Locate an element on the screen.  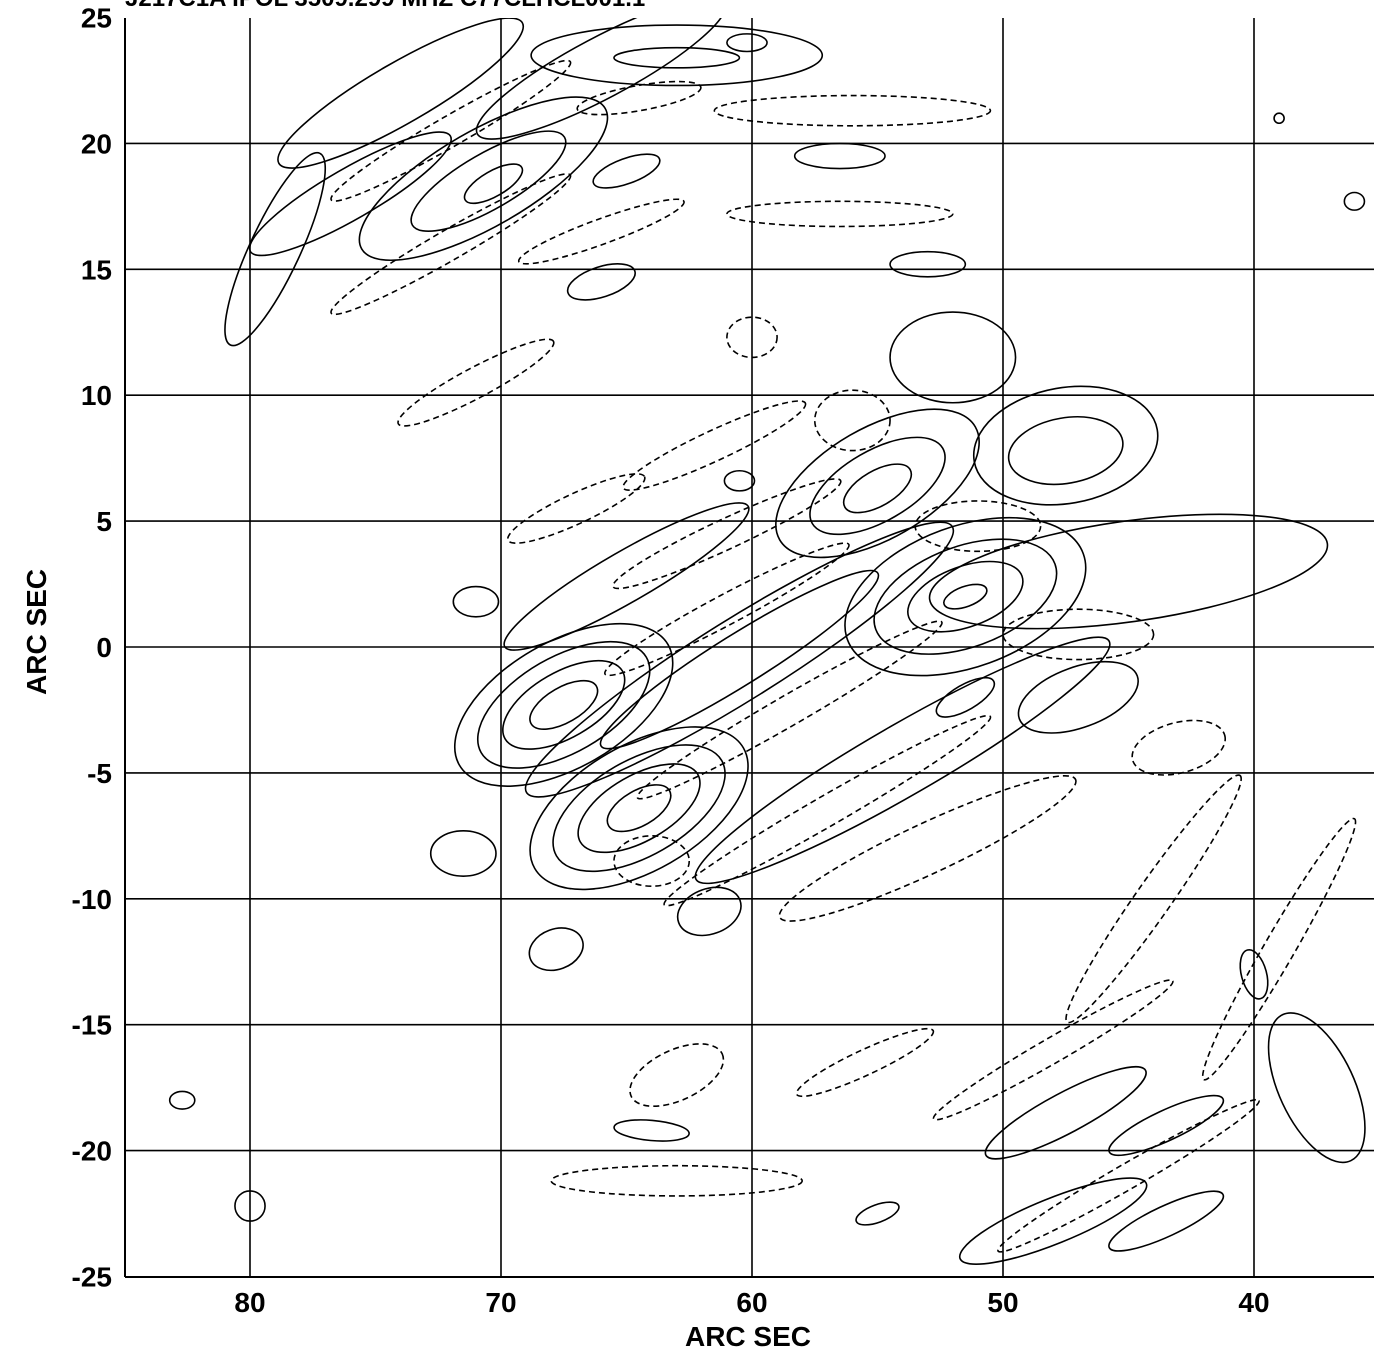
x-tick-label: 80 is located at coordinates (249, 1302).